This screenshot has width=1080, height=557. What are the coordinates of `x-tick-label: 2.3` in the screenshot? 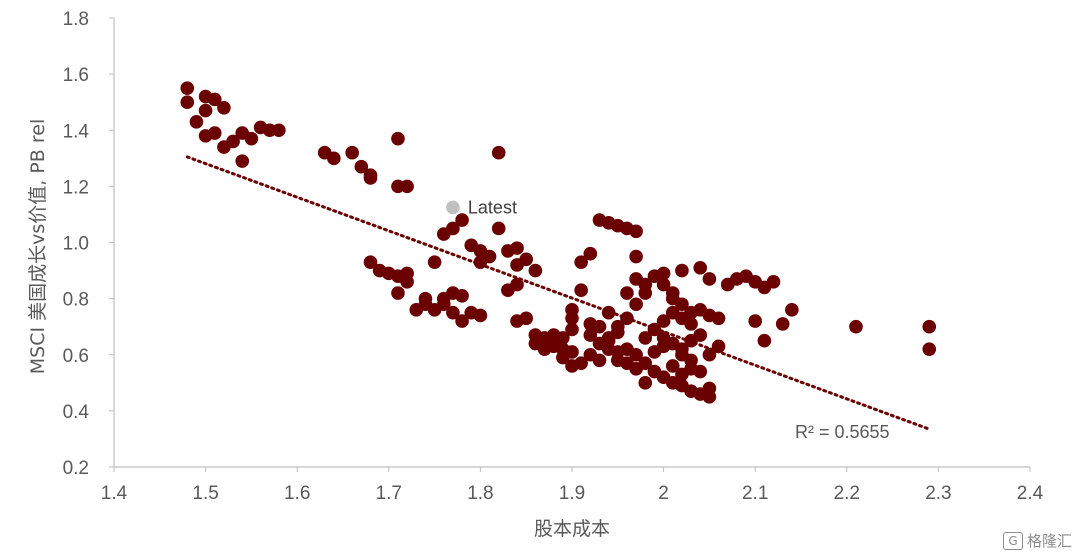 It's located at (938, 493).